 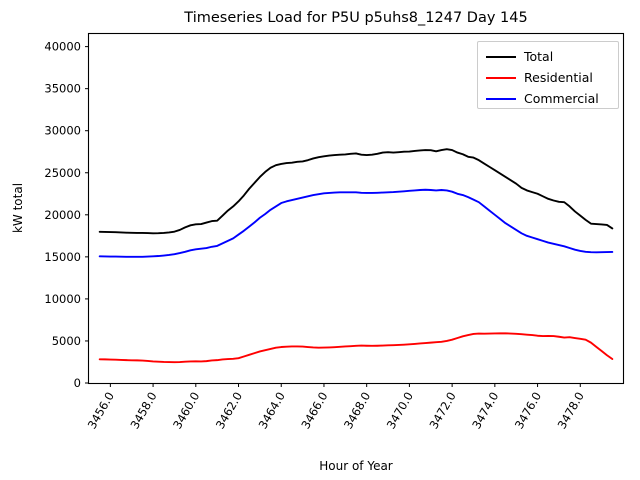 I want to click on x-tick-label: 3472.0, so click(x=442, y=411).